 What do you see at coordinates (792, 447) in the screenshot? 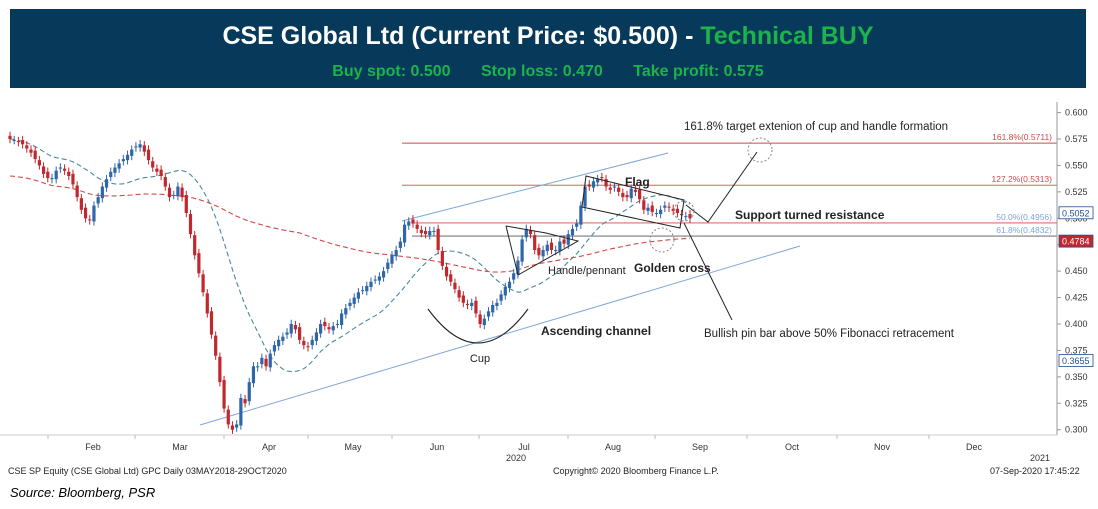
I see `x-tick-label: Oct` at bounding box center [792, 447].